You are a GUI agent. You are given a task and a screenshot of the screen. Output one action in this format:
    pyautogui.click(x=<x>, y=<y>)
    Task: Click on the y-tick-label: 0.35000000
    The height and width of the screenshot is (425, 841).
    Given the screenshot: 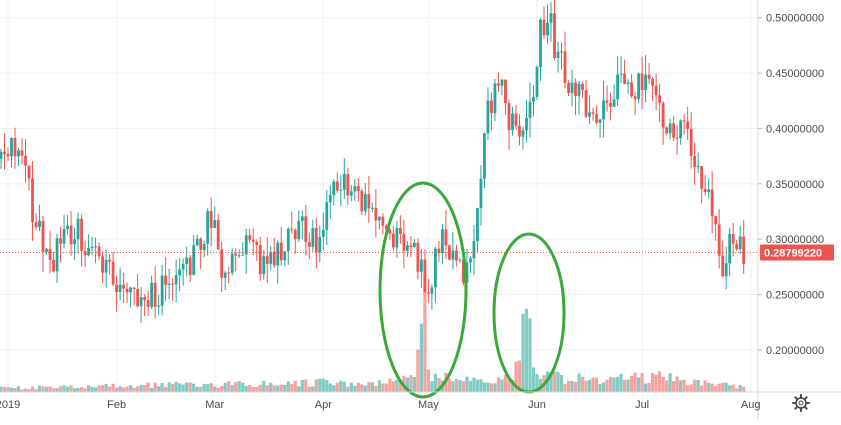 What is the action you would take?
    pyautogui.click(x=795, y=185)
    